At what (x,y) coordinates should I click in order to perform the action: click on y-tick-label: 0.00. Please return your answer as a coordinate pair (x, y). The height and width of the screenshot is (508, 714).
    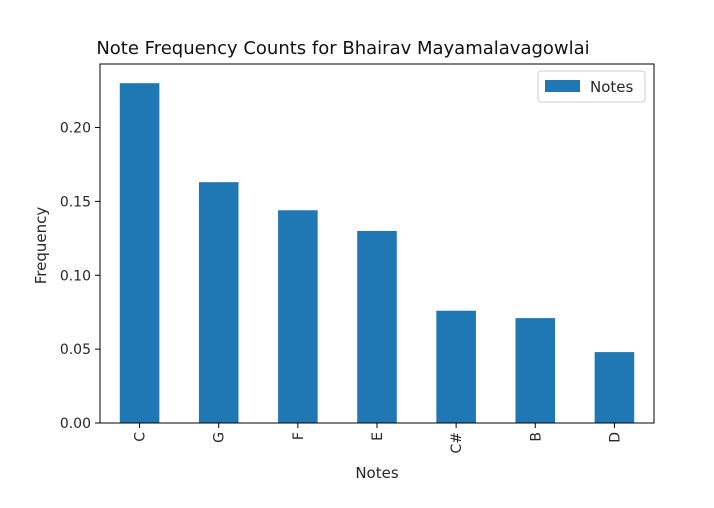
    Looking at the image, I should click on (75, 424).